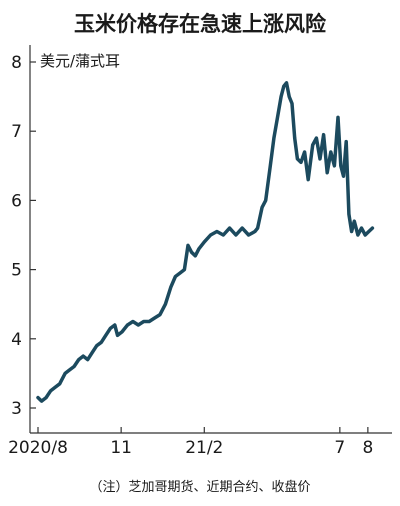  I want to click on y-tick-label: 8, so click(16, 63).